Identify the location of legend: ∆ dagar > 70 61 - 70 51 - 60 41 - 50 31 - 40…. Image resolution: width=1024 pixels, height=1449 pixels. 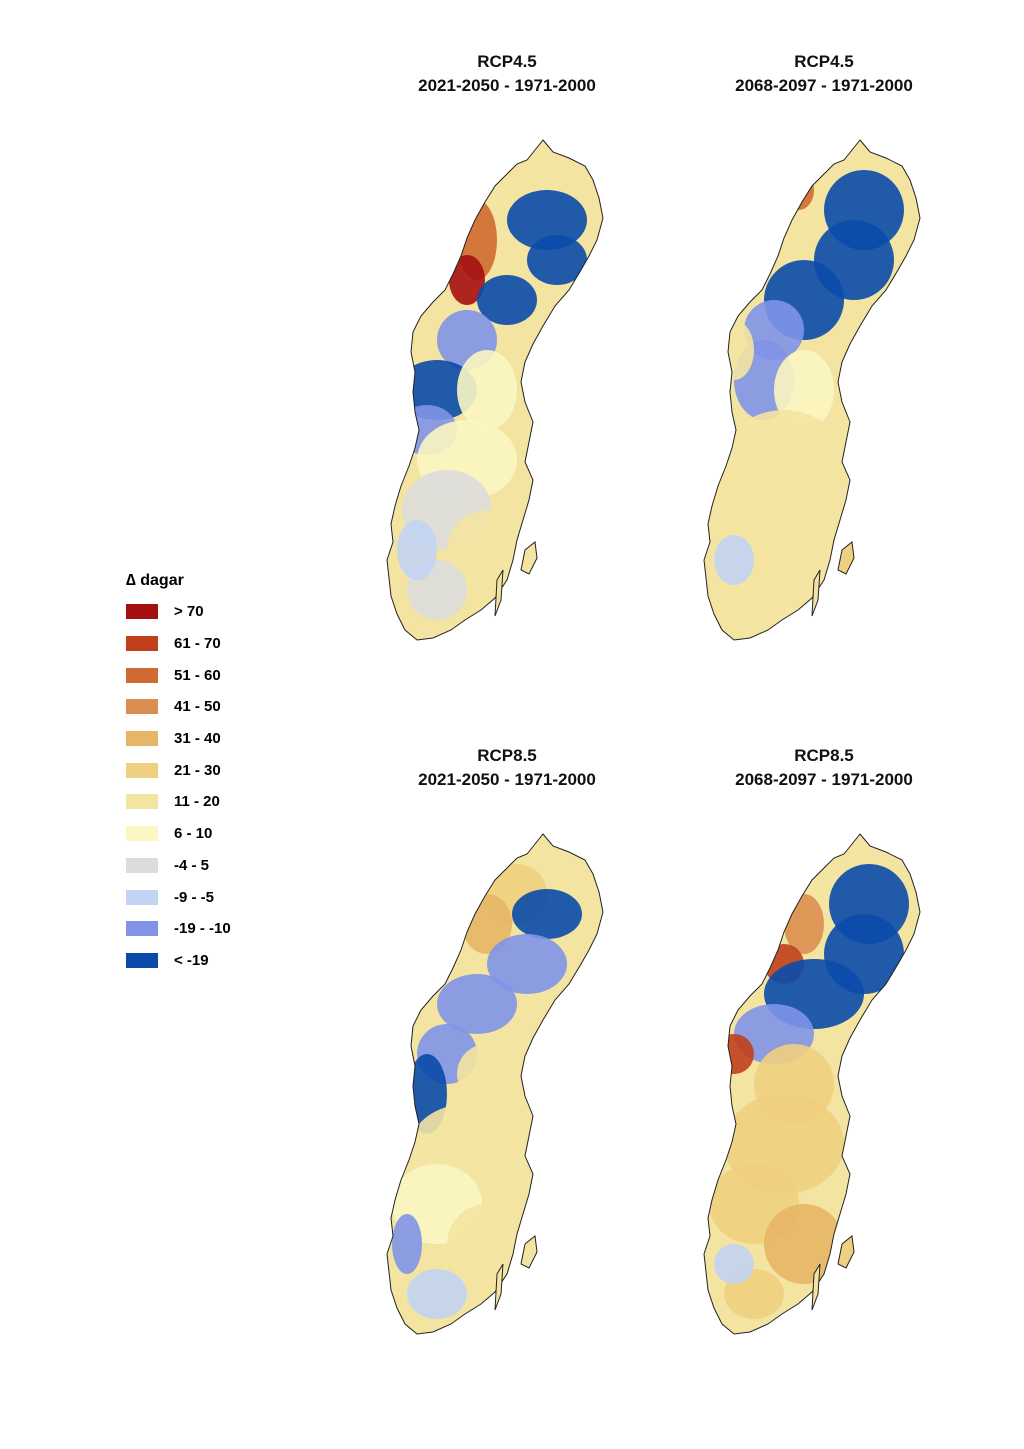
(178, 773).